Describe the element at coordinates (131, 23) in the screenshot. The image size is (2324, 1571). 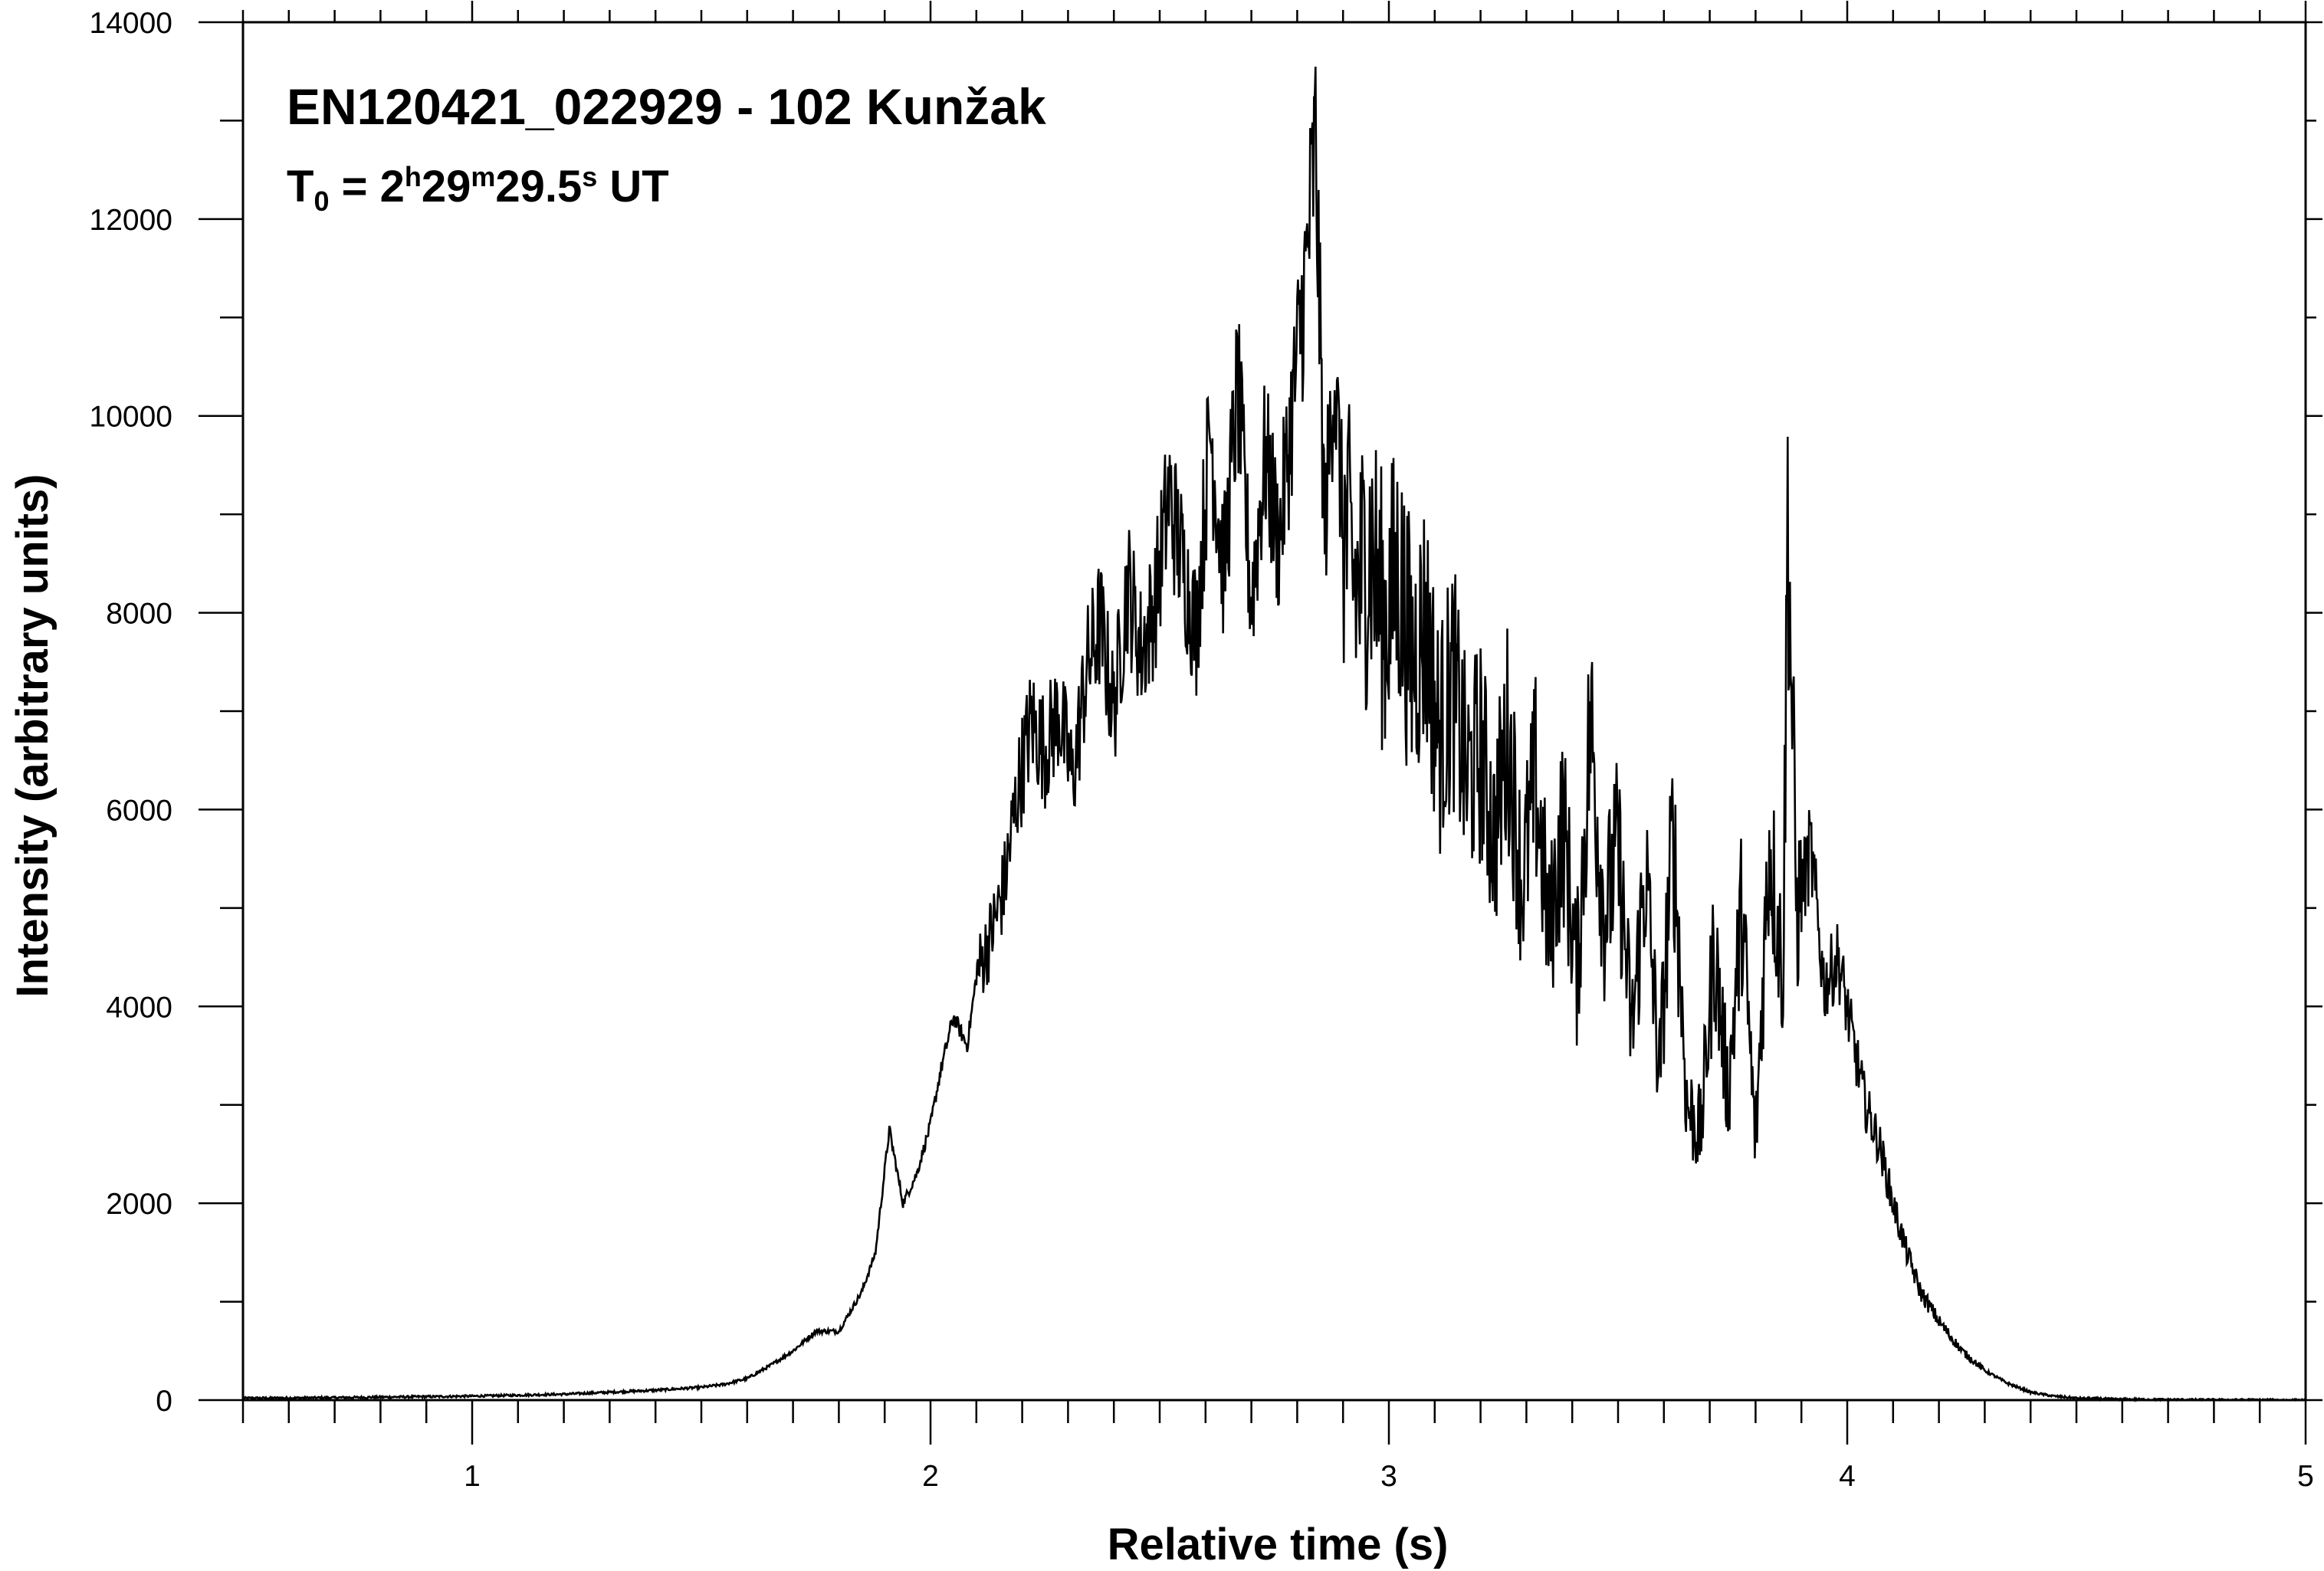
I see `y-tick-label: 14000` at that location.